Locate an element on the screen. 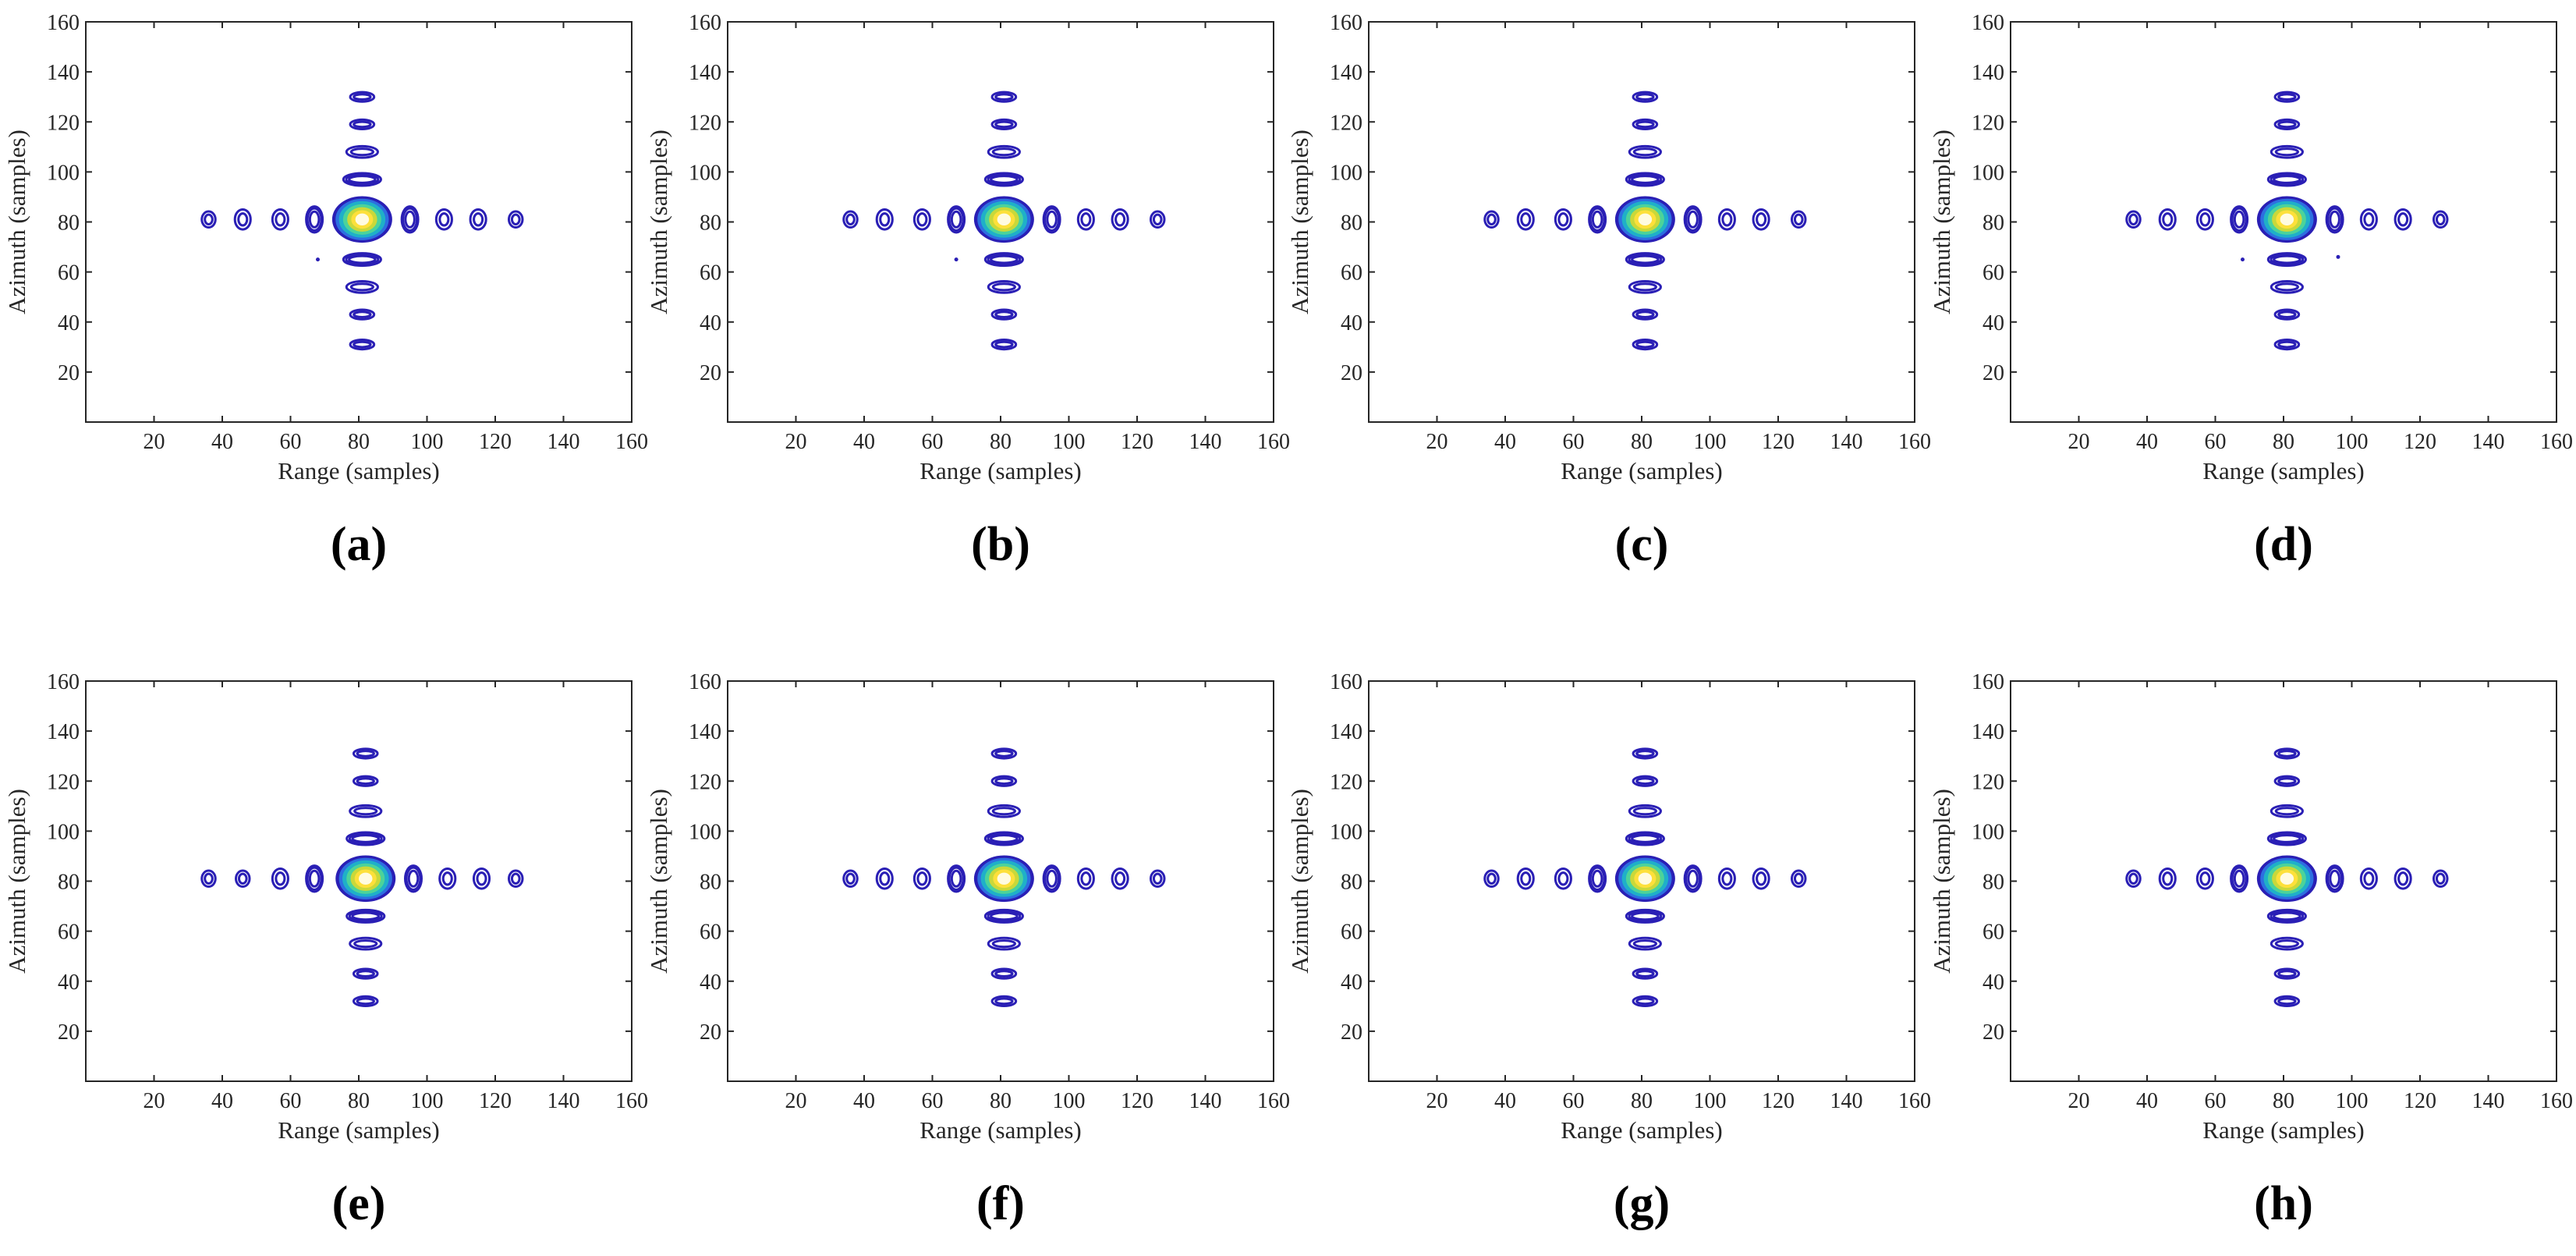 The width and height of the screenshot is (2576, 1256). mainlobe-peak is located at coordinates (362, 220).